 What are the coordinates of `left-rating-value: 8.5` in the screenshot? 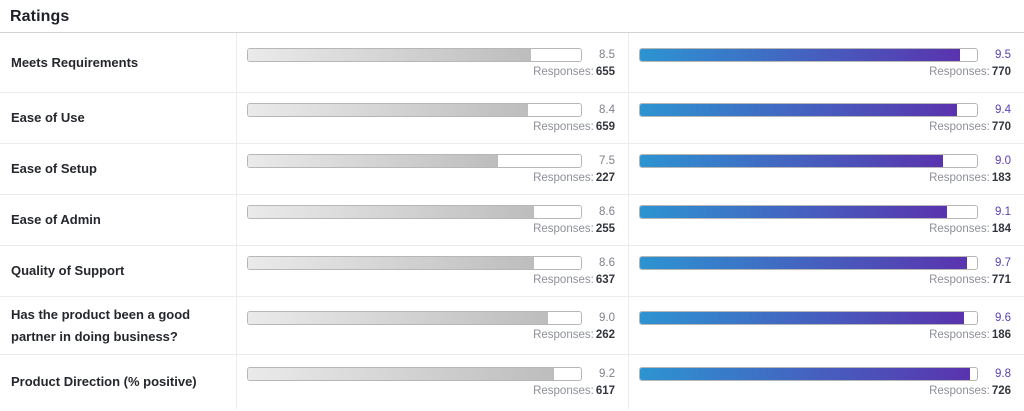 It's located at (607, 54).